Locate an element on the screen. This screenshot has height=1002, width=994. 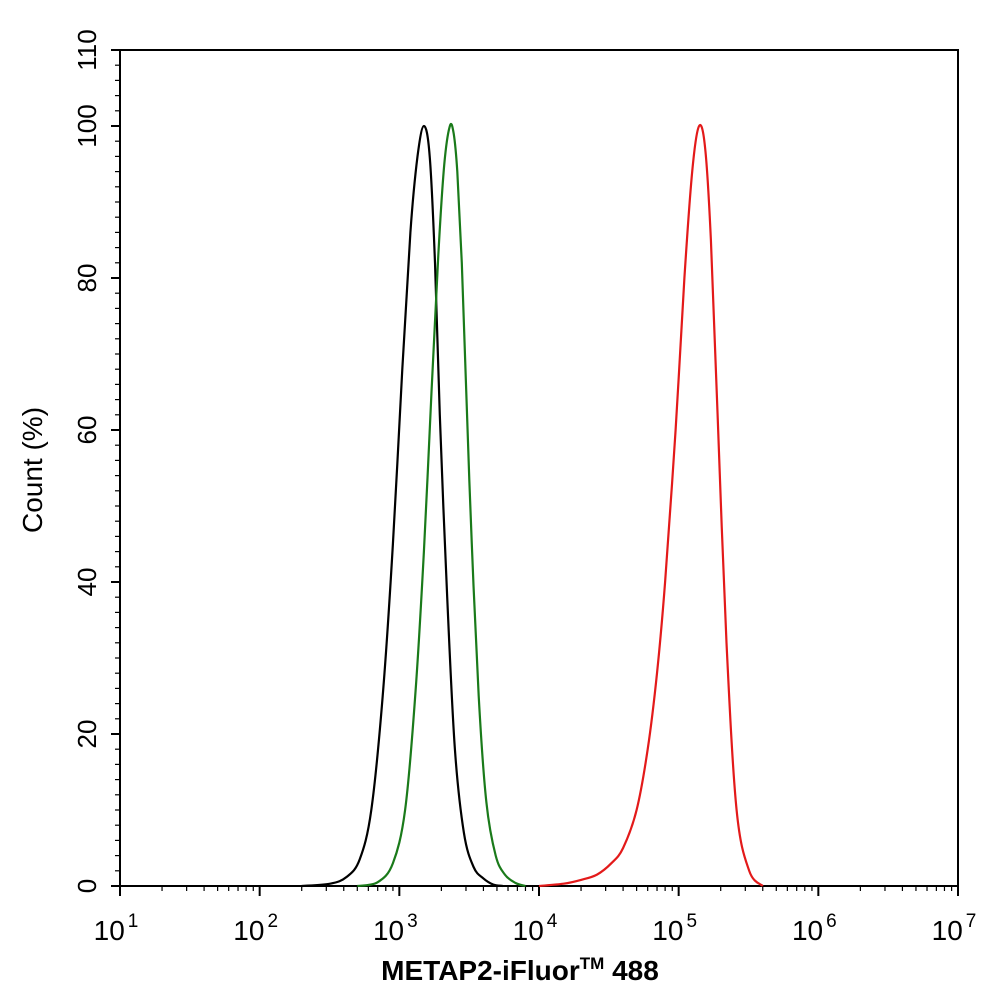
x-tick-labels: 10 1 10 2 10 3 10 4 10 5 10 6 10 7 is located at coordinates (535, 928).